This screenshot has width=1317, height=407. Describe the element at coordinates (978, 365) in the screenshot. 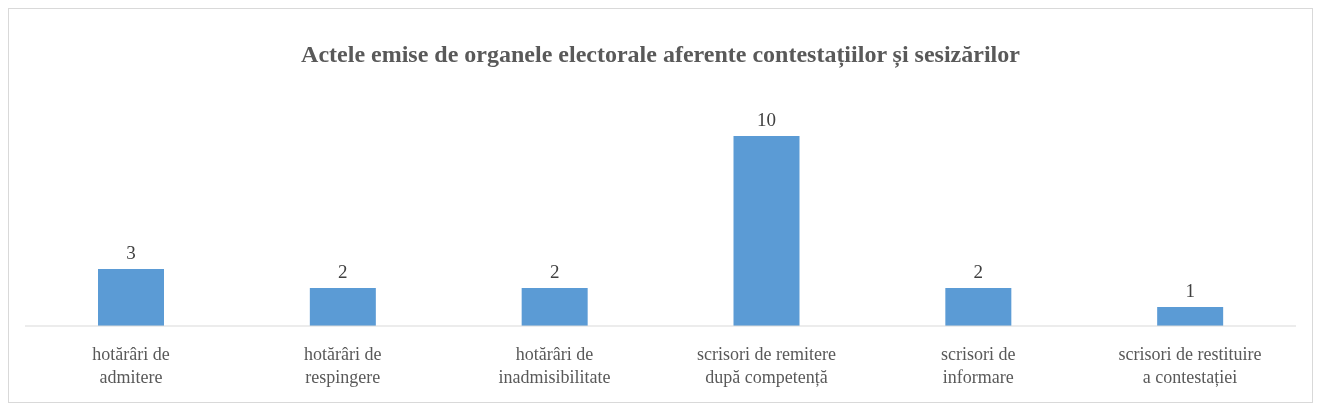

I see `x-tick-label: scrisori de informare` at that location.